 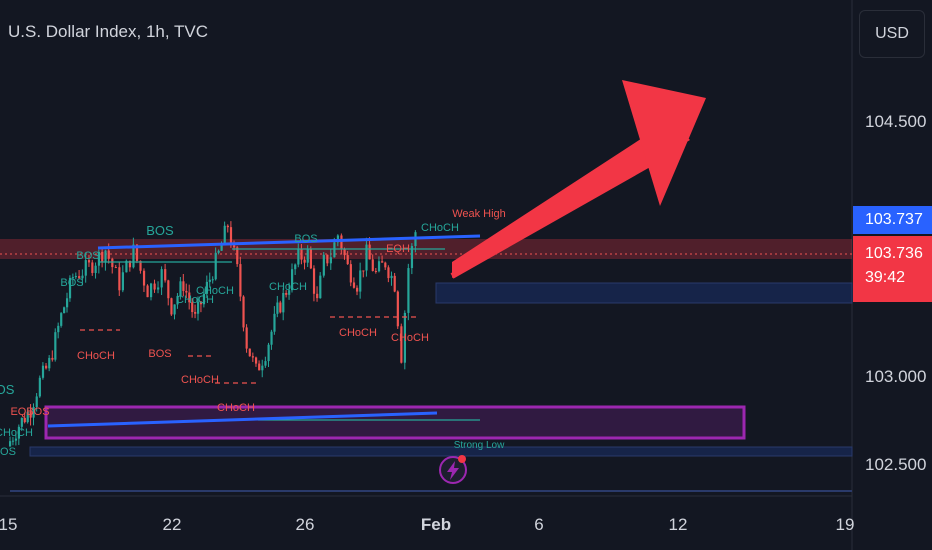 What do you see at coordinates (436, 524) in the screenshot?
I see `x-tick-label: Feb` at bounding box center [436, 524].